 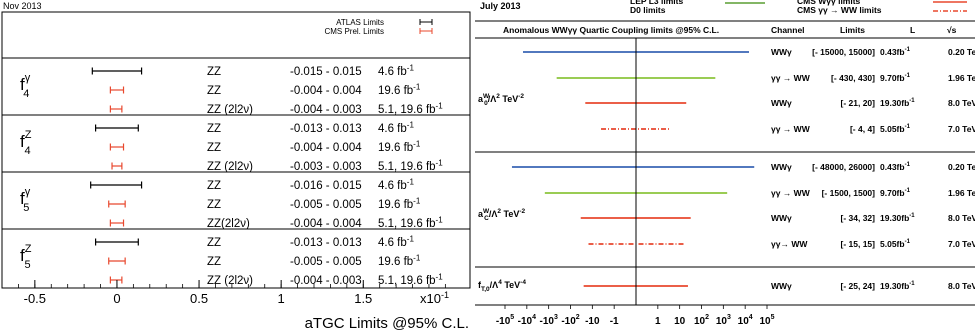 What do you see at coordinates (843, 167) in the screenshot?
I see `row-limits: [- 48000, 26000]` at bounding box center [843, 167].